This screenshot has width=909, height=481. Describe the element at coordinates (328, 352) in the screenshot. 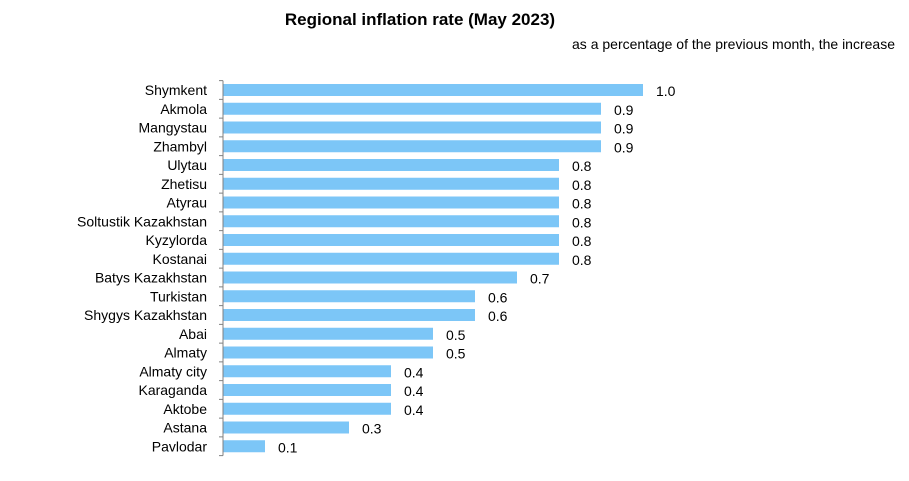

I see `bar-almaty` at that location.